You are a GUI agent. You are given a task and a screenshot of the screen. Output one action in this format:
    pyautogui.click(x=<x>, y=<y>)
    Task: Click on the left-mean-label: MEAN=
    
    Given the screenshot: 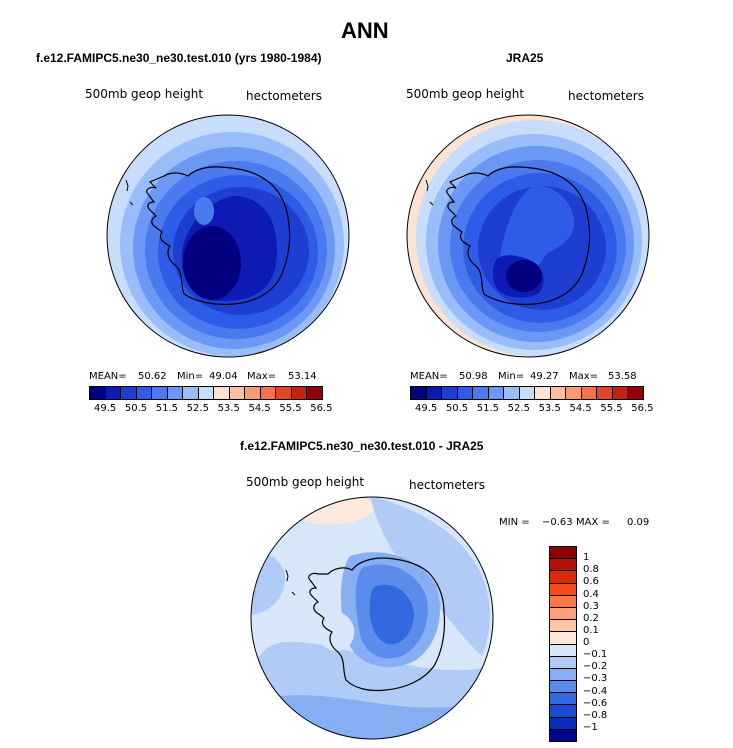 What is the action you would take?
    pyautogui.click(x=108, y=376)
    